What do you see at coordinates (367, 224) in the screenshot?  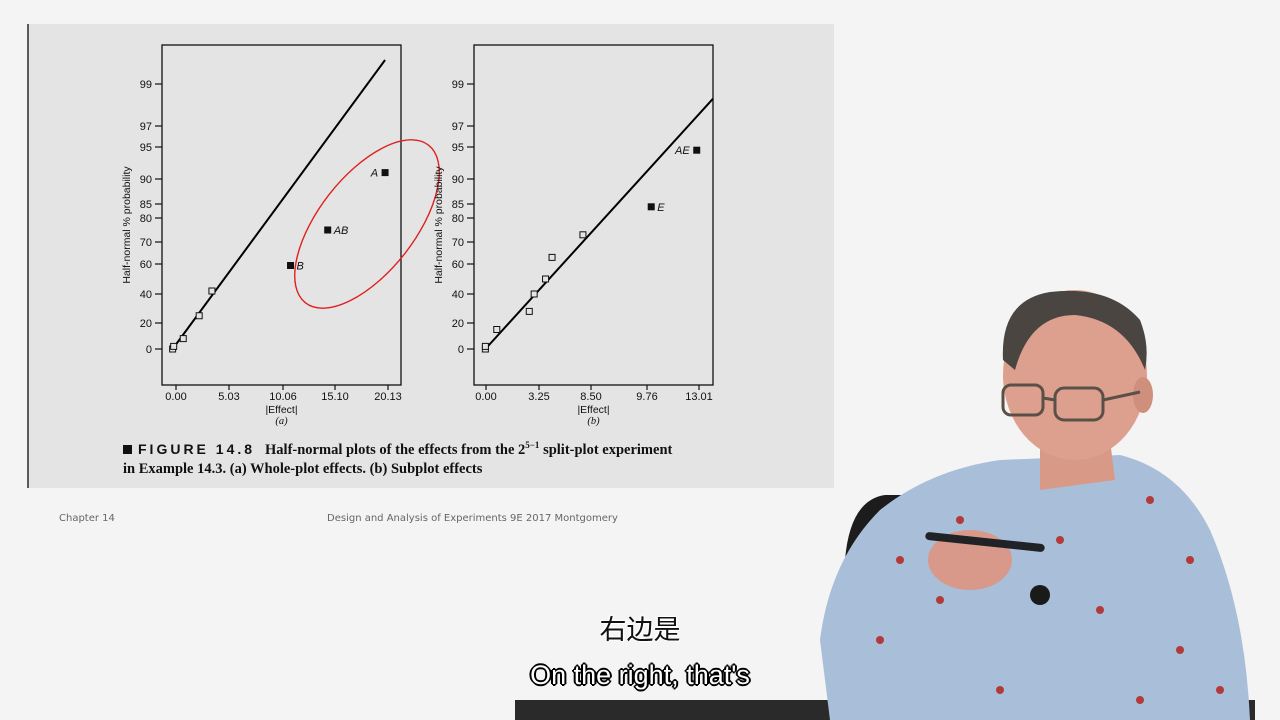 I see `annotation-circle` at bounding box center [367, 224].